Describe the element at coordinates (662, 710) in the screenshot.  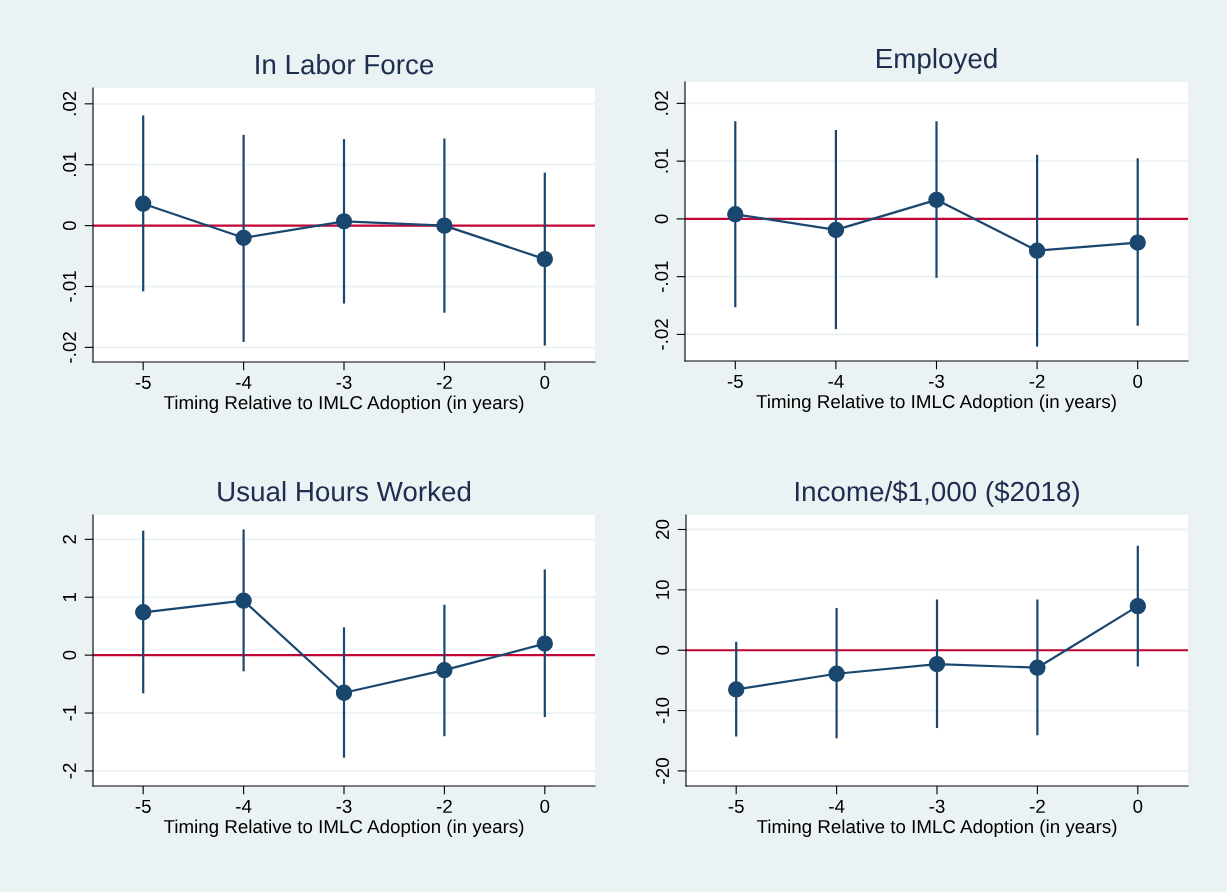
I see `y-tick-label: -10` at that location.